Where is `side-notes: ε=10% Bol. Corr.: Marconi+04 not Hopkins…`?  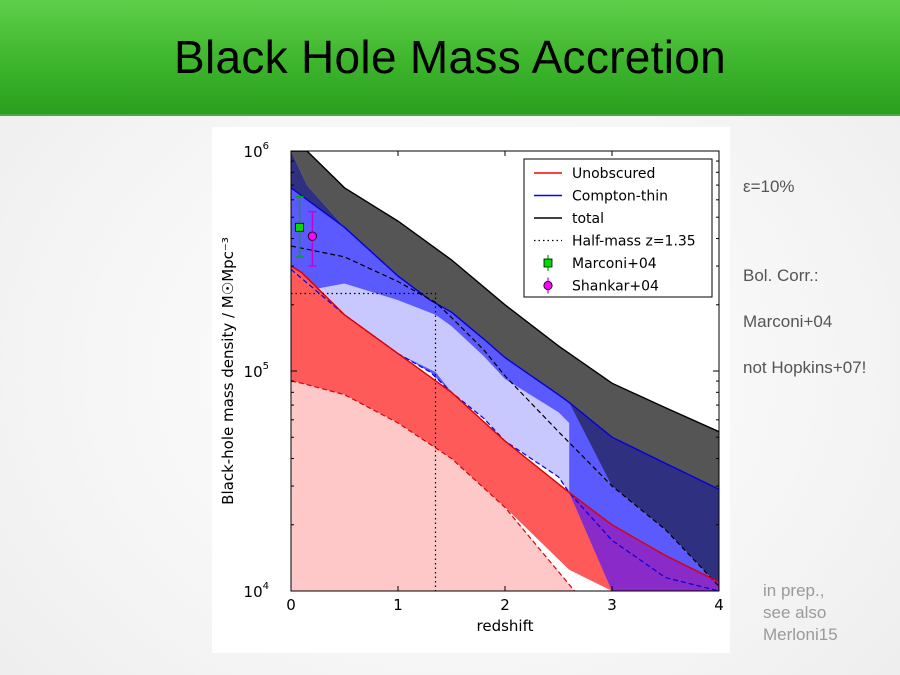
side-notes: ε=10% Bol. Corr.: Marconi+04 not Hopkins… is located at coordinates (804, 277).